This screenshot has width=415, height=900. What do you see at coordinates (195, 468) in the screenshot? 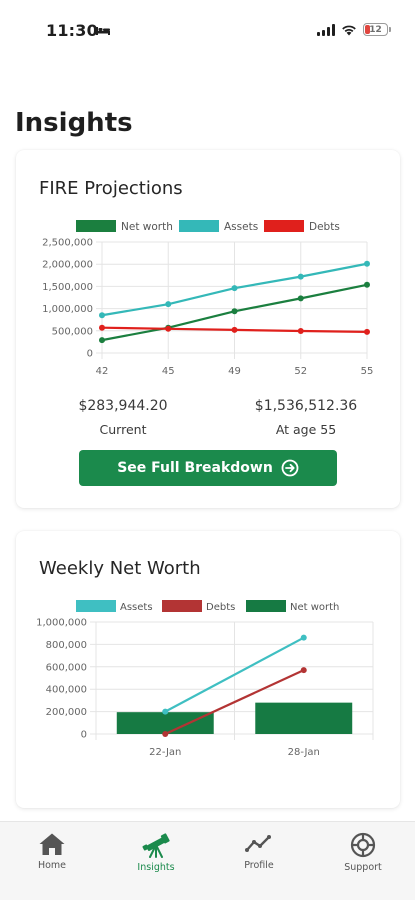
I see `breakdown-button-label: See Full Breakdown` at bounding box center [195, 468].